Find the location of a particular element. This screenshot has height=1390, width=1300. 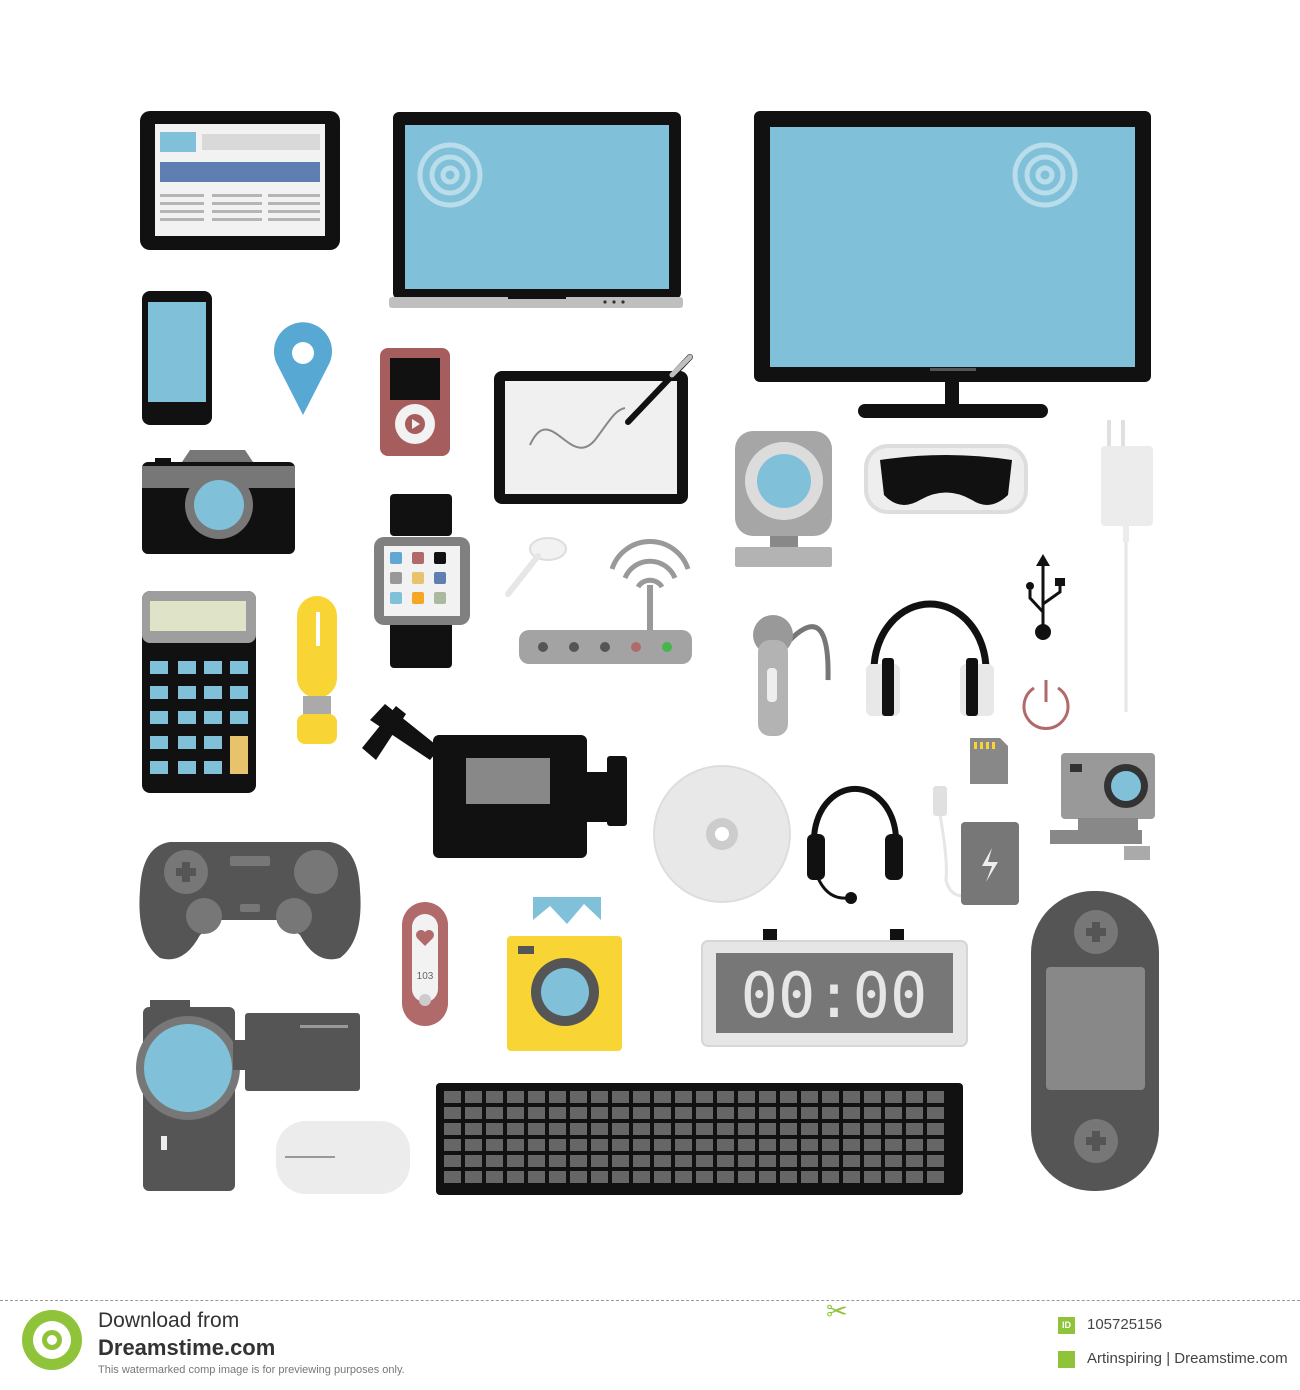

gamepad-icon is located at coordinates (250, 901).